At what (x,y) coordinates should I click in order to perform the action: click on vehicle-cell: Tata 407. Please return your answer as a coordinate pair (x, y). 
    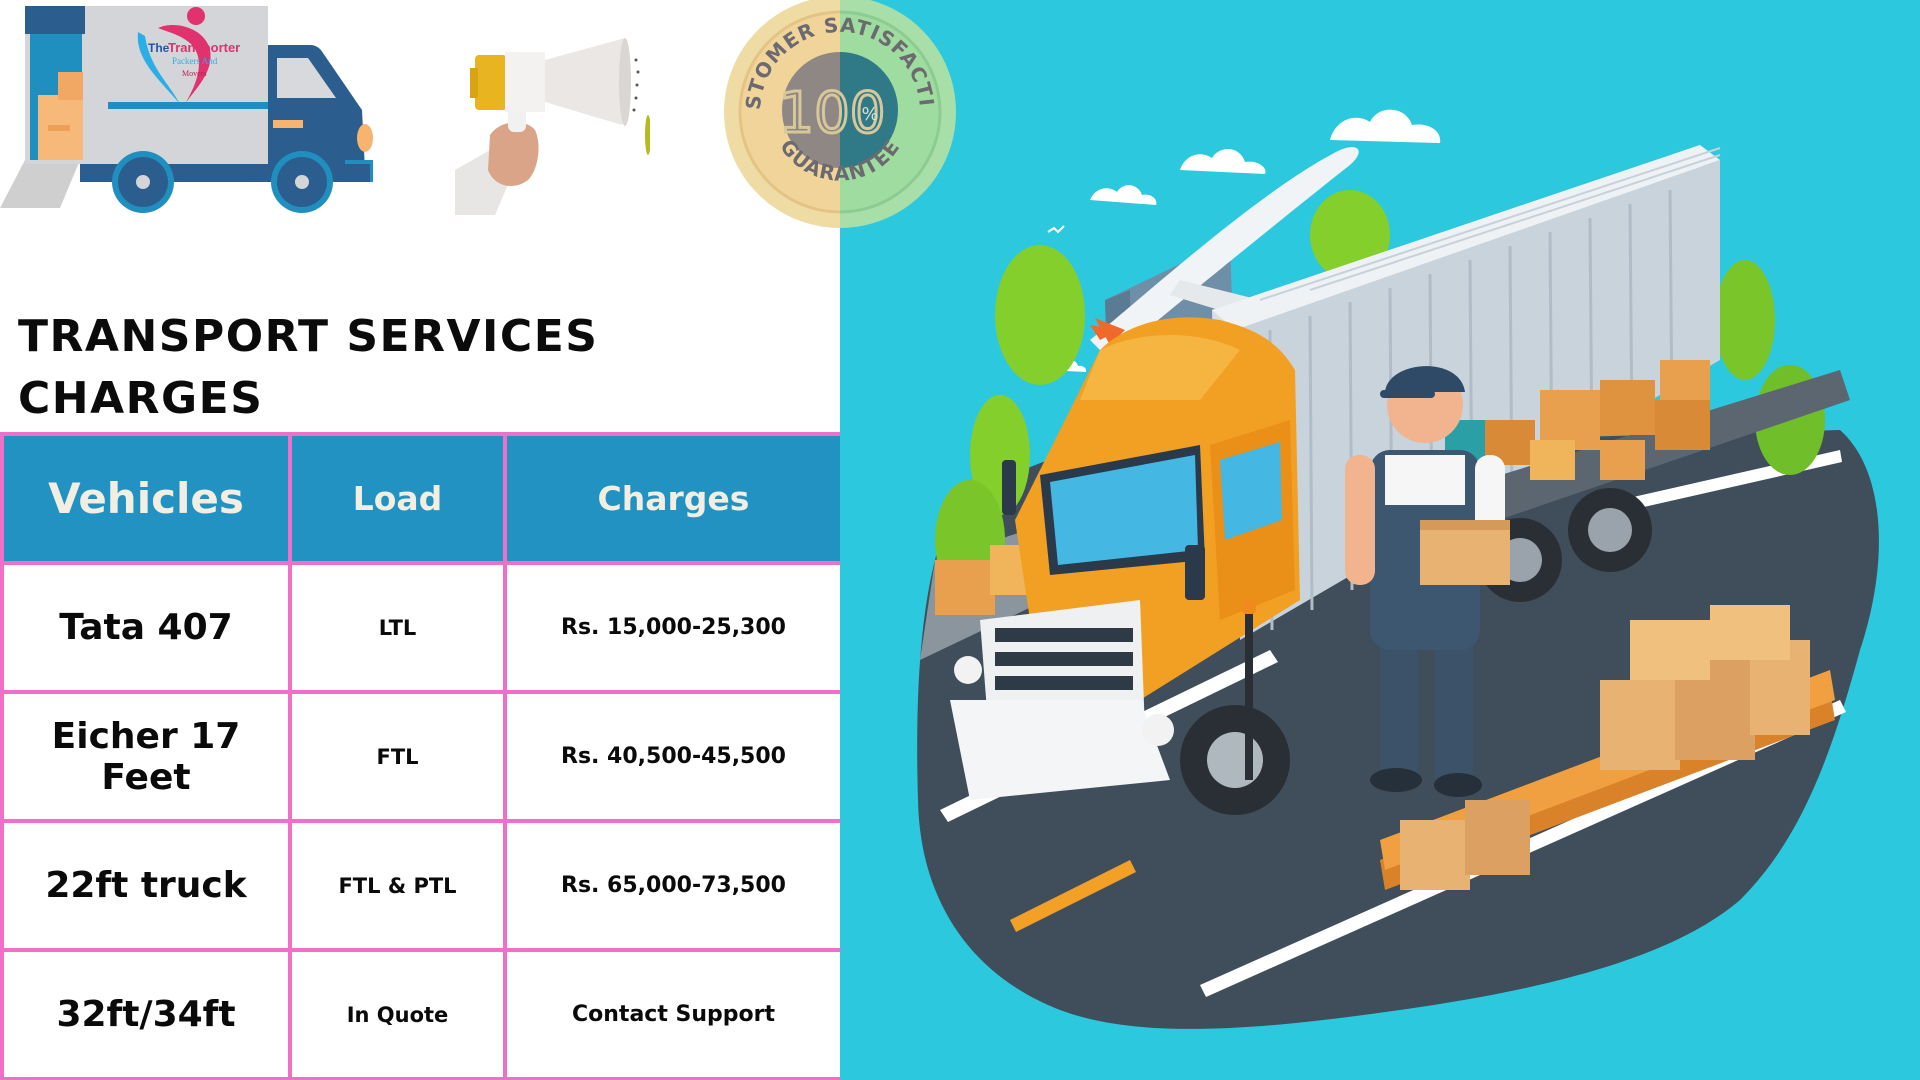
    Looking at the image, I should click on (146, 627).